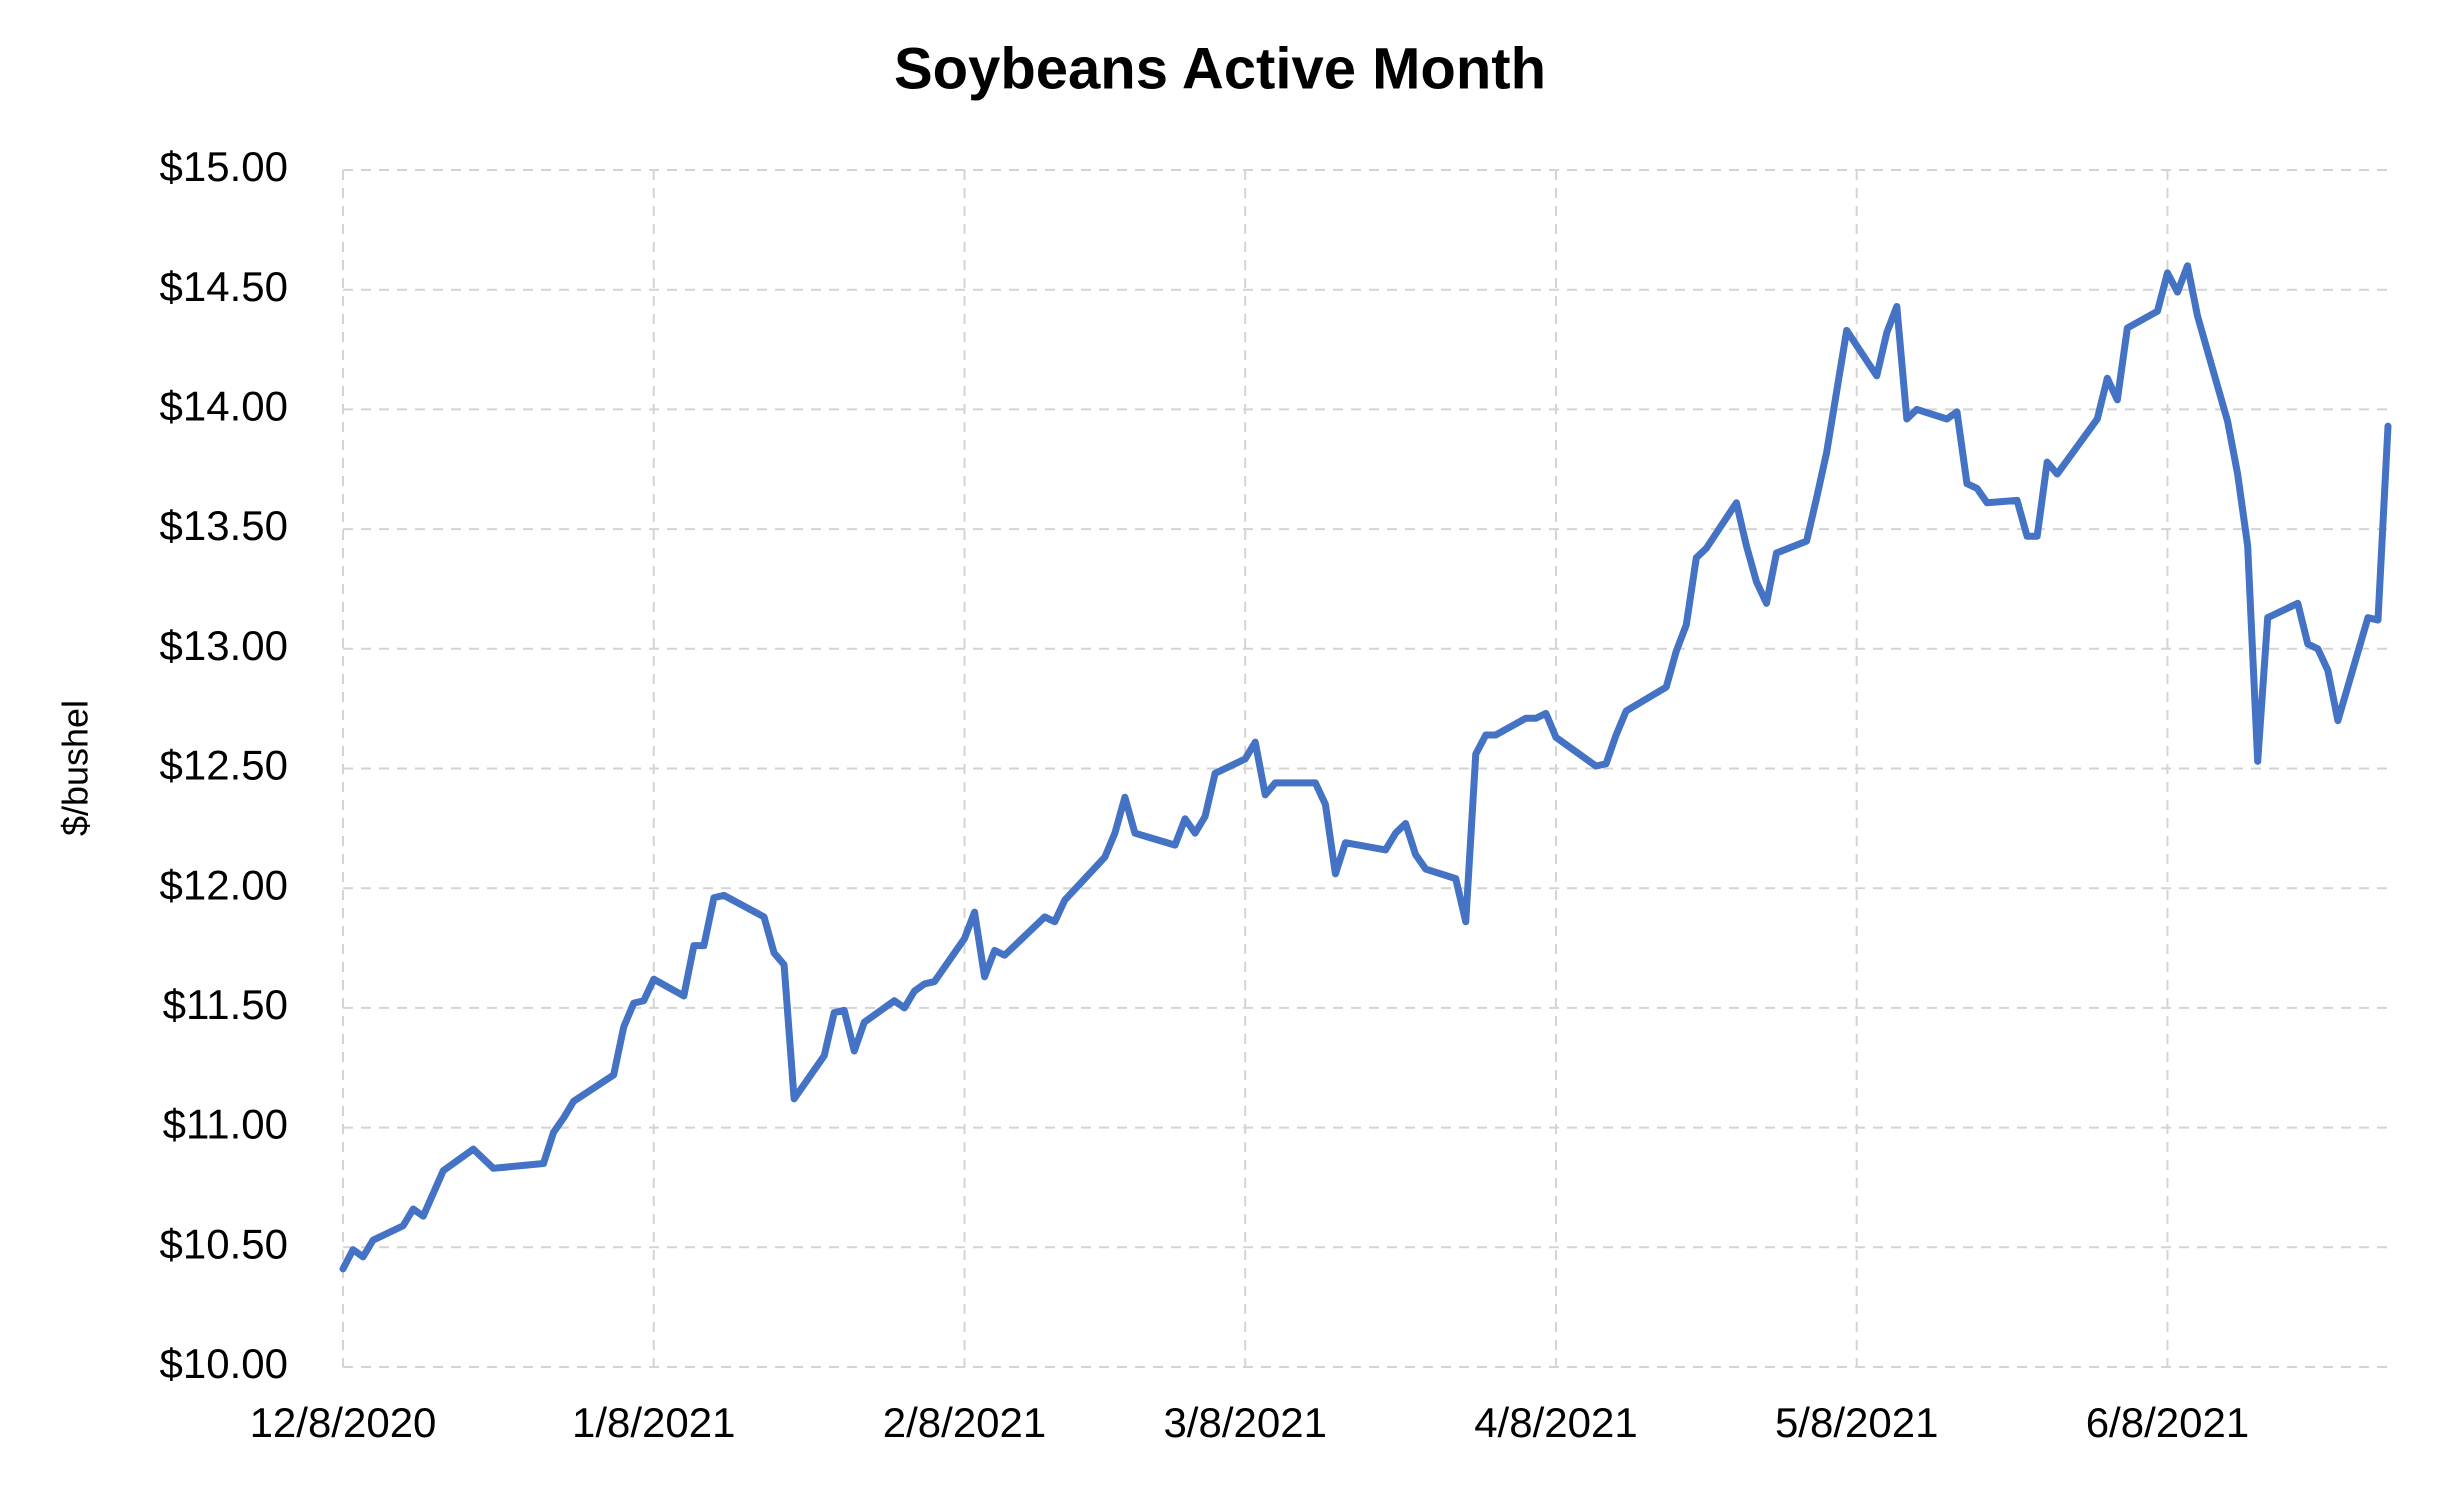 Image resolution: width=2442 pixels, height=1485 pixels. What do you see at coordinates (1556, 1422) in the screenshot?
I see `x-tick-label: 4/8/2021` at bounding box center [1556, 1422].